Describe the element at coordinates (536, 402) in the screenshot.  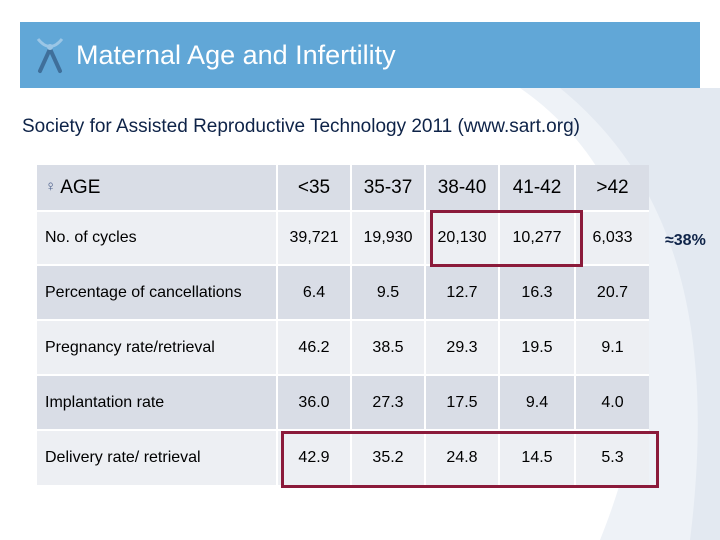
I see `table-cell: 9.4` at that location.